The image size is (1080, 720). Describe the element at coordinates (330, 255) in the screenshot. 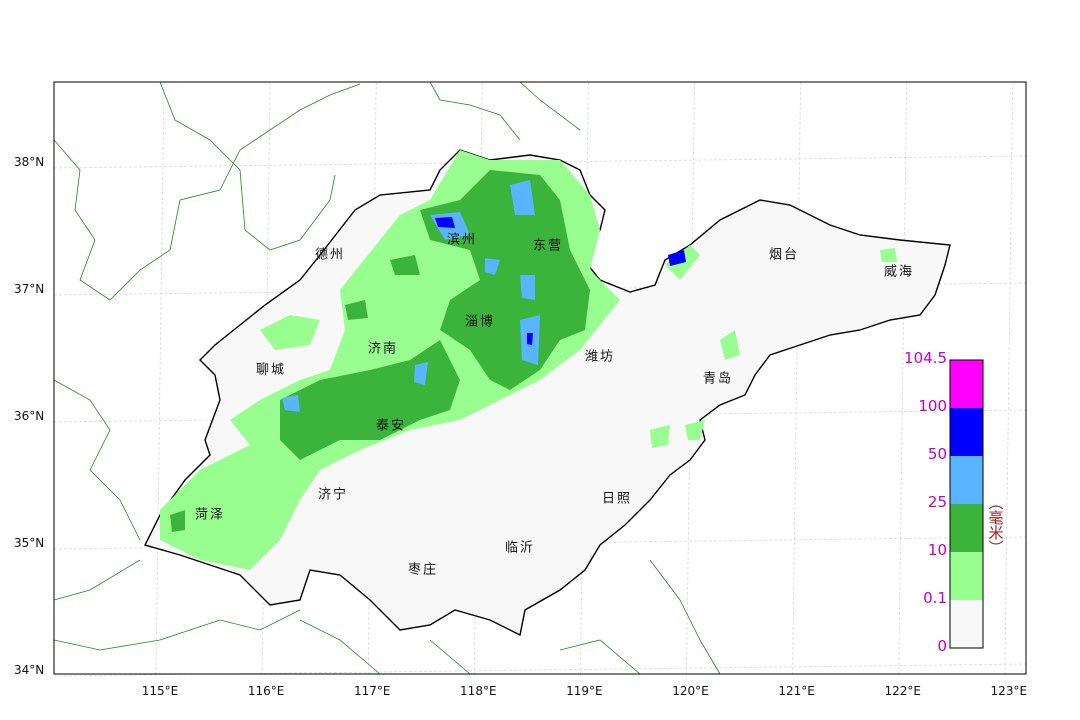

I see `city-label: 德州` at that location.